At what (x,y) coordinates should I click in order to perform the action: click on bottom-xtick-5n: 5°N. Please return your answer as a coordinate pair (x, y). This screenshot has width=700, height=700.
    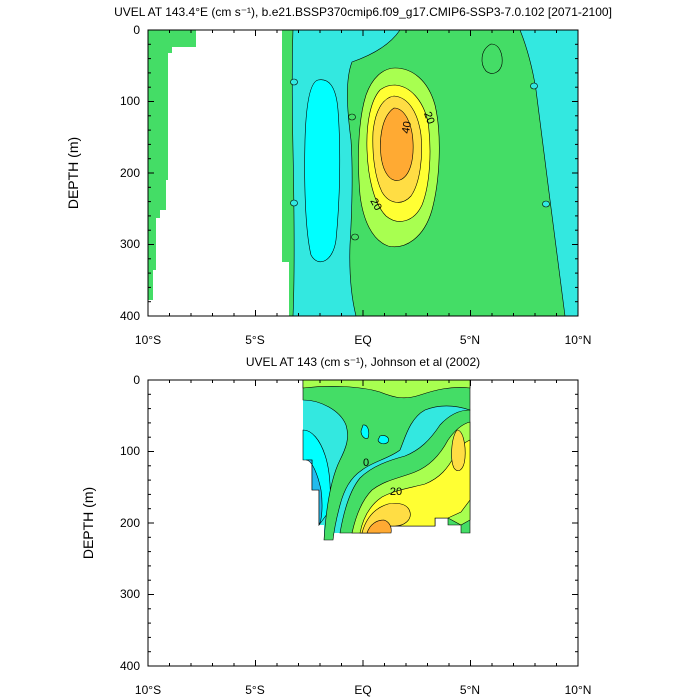
    Looking at the image, I should click on (470, 690).